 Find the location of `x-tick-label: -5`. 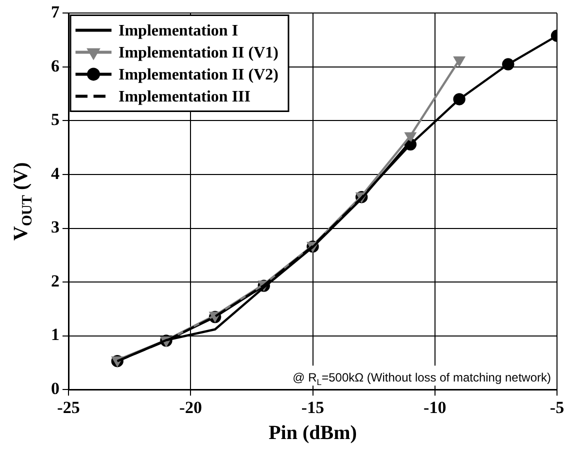

x-tick-label: -5 is located at coordinates (557, 408).